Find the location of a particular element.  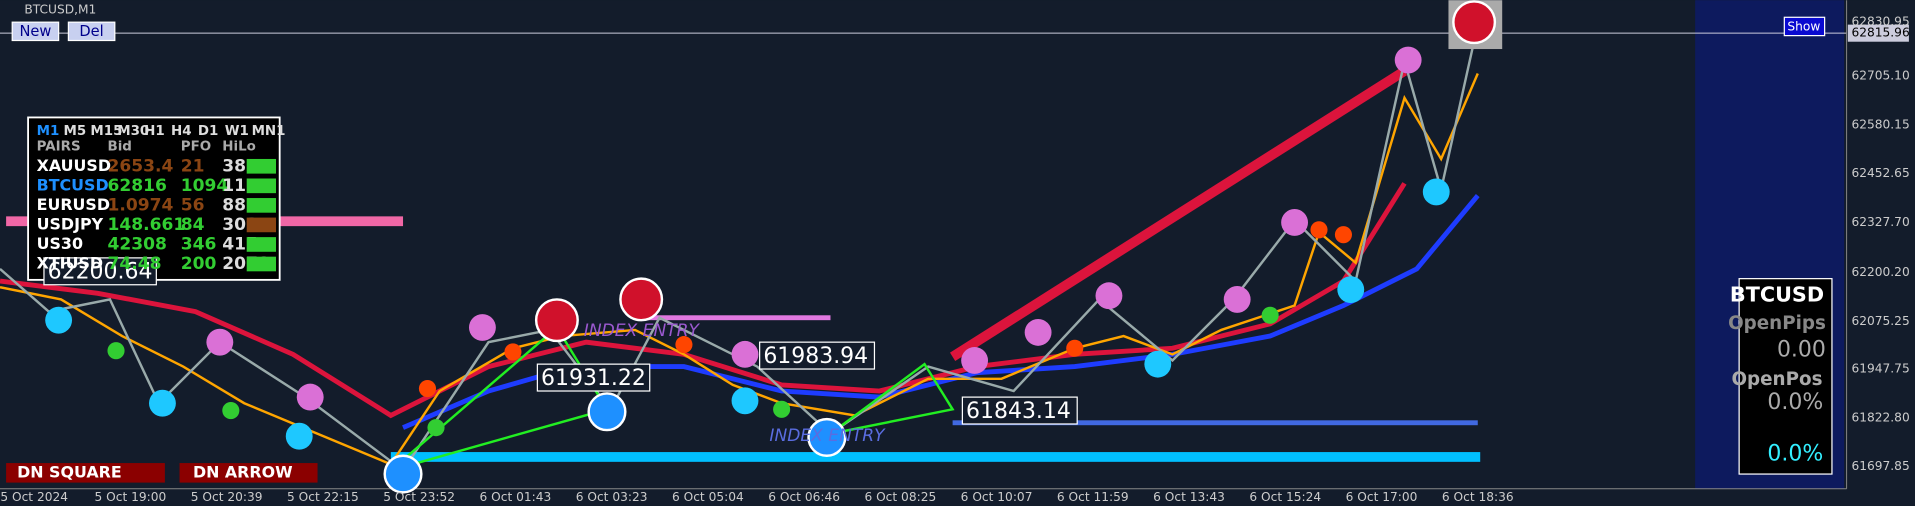

pattern is located at coordinates (892, 398).